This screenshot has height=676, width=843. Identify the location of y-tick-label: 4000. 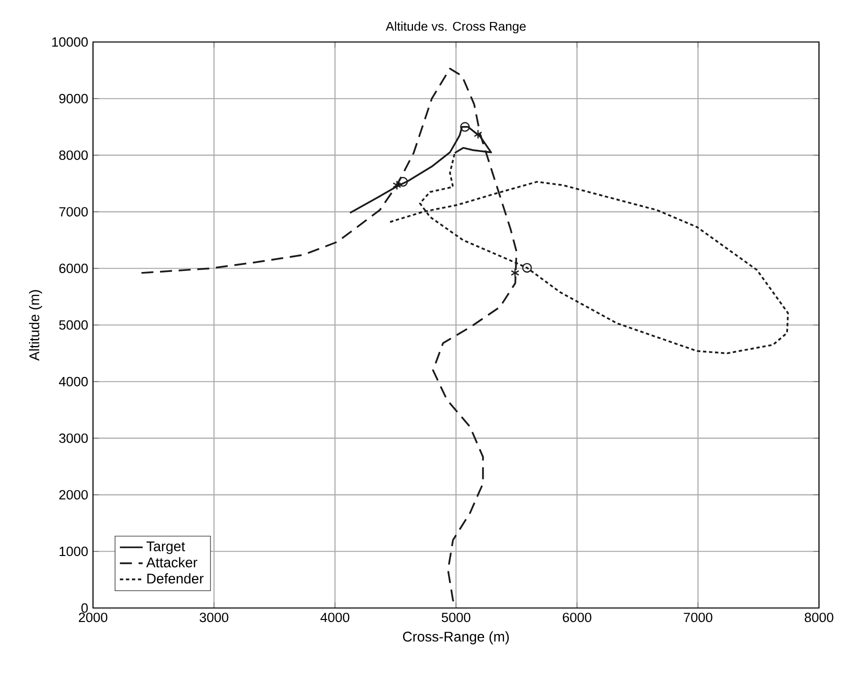
(73, 381).